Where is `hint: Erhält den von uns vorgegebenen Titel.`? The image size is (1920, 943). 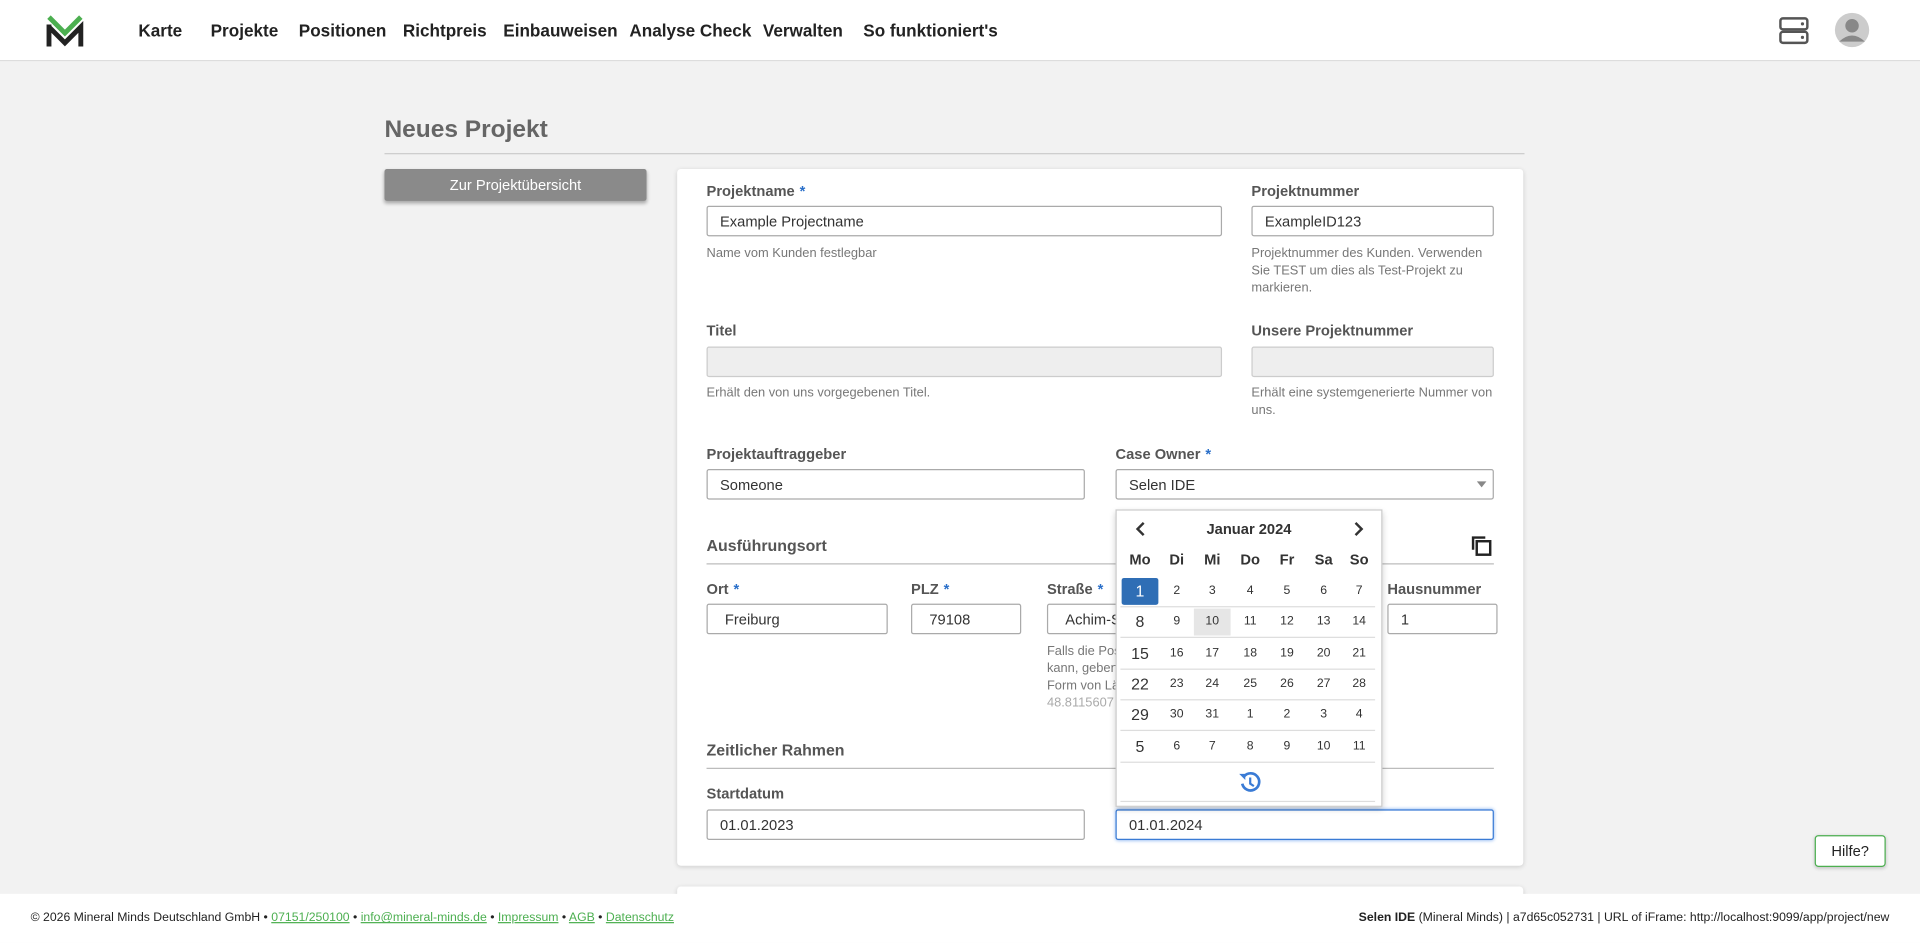
hint: Erhält den von uns vorgegebenen Titel. is located at coordinates (818, 393).